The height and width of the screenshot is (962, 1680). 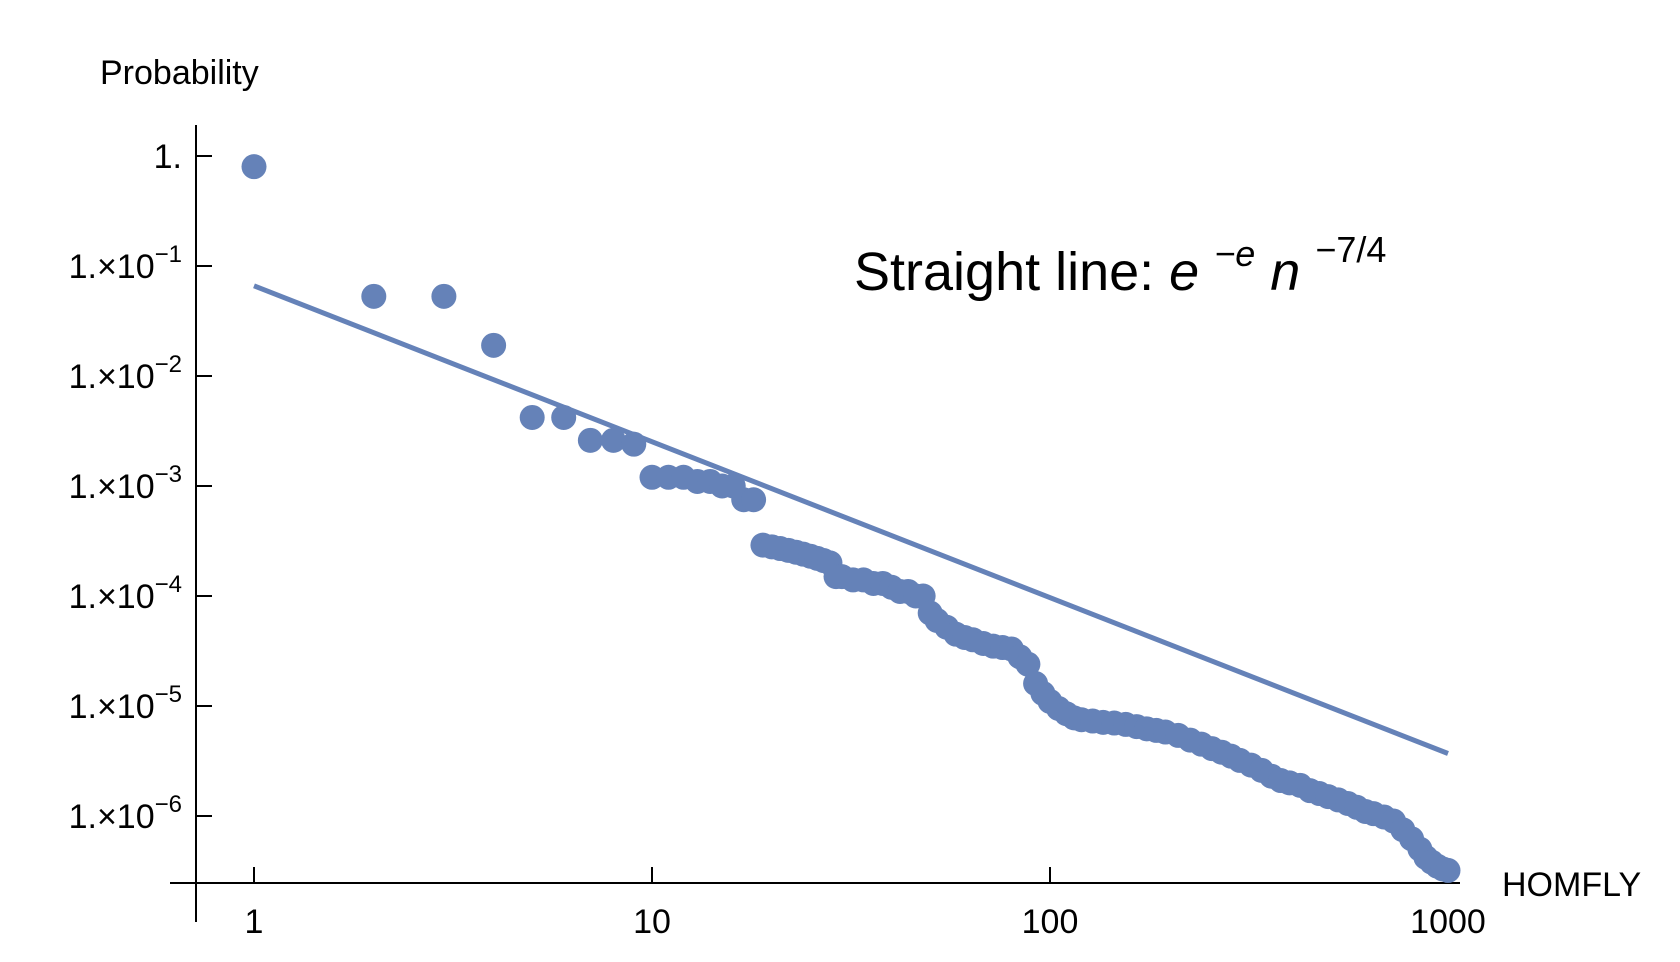 I want to click on y-tick-label: 1.×10−3, so click(x=125, y=483).